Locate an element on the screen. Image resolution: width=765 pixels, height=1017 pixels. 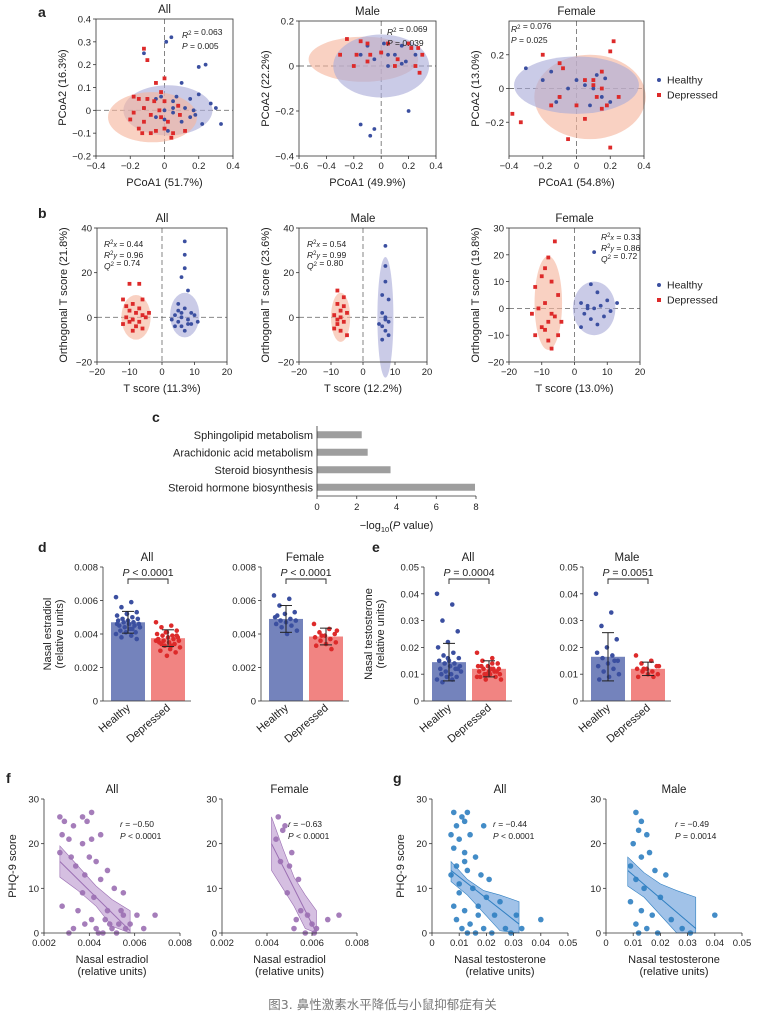
p-symbol: P is located at coordinates (605, 573).